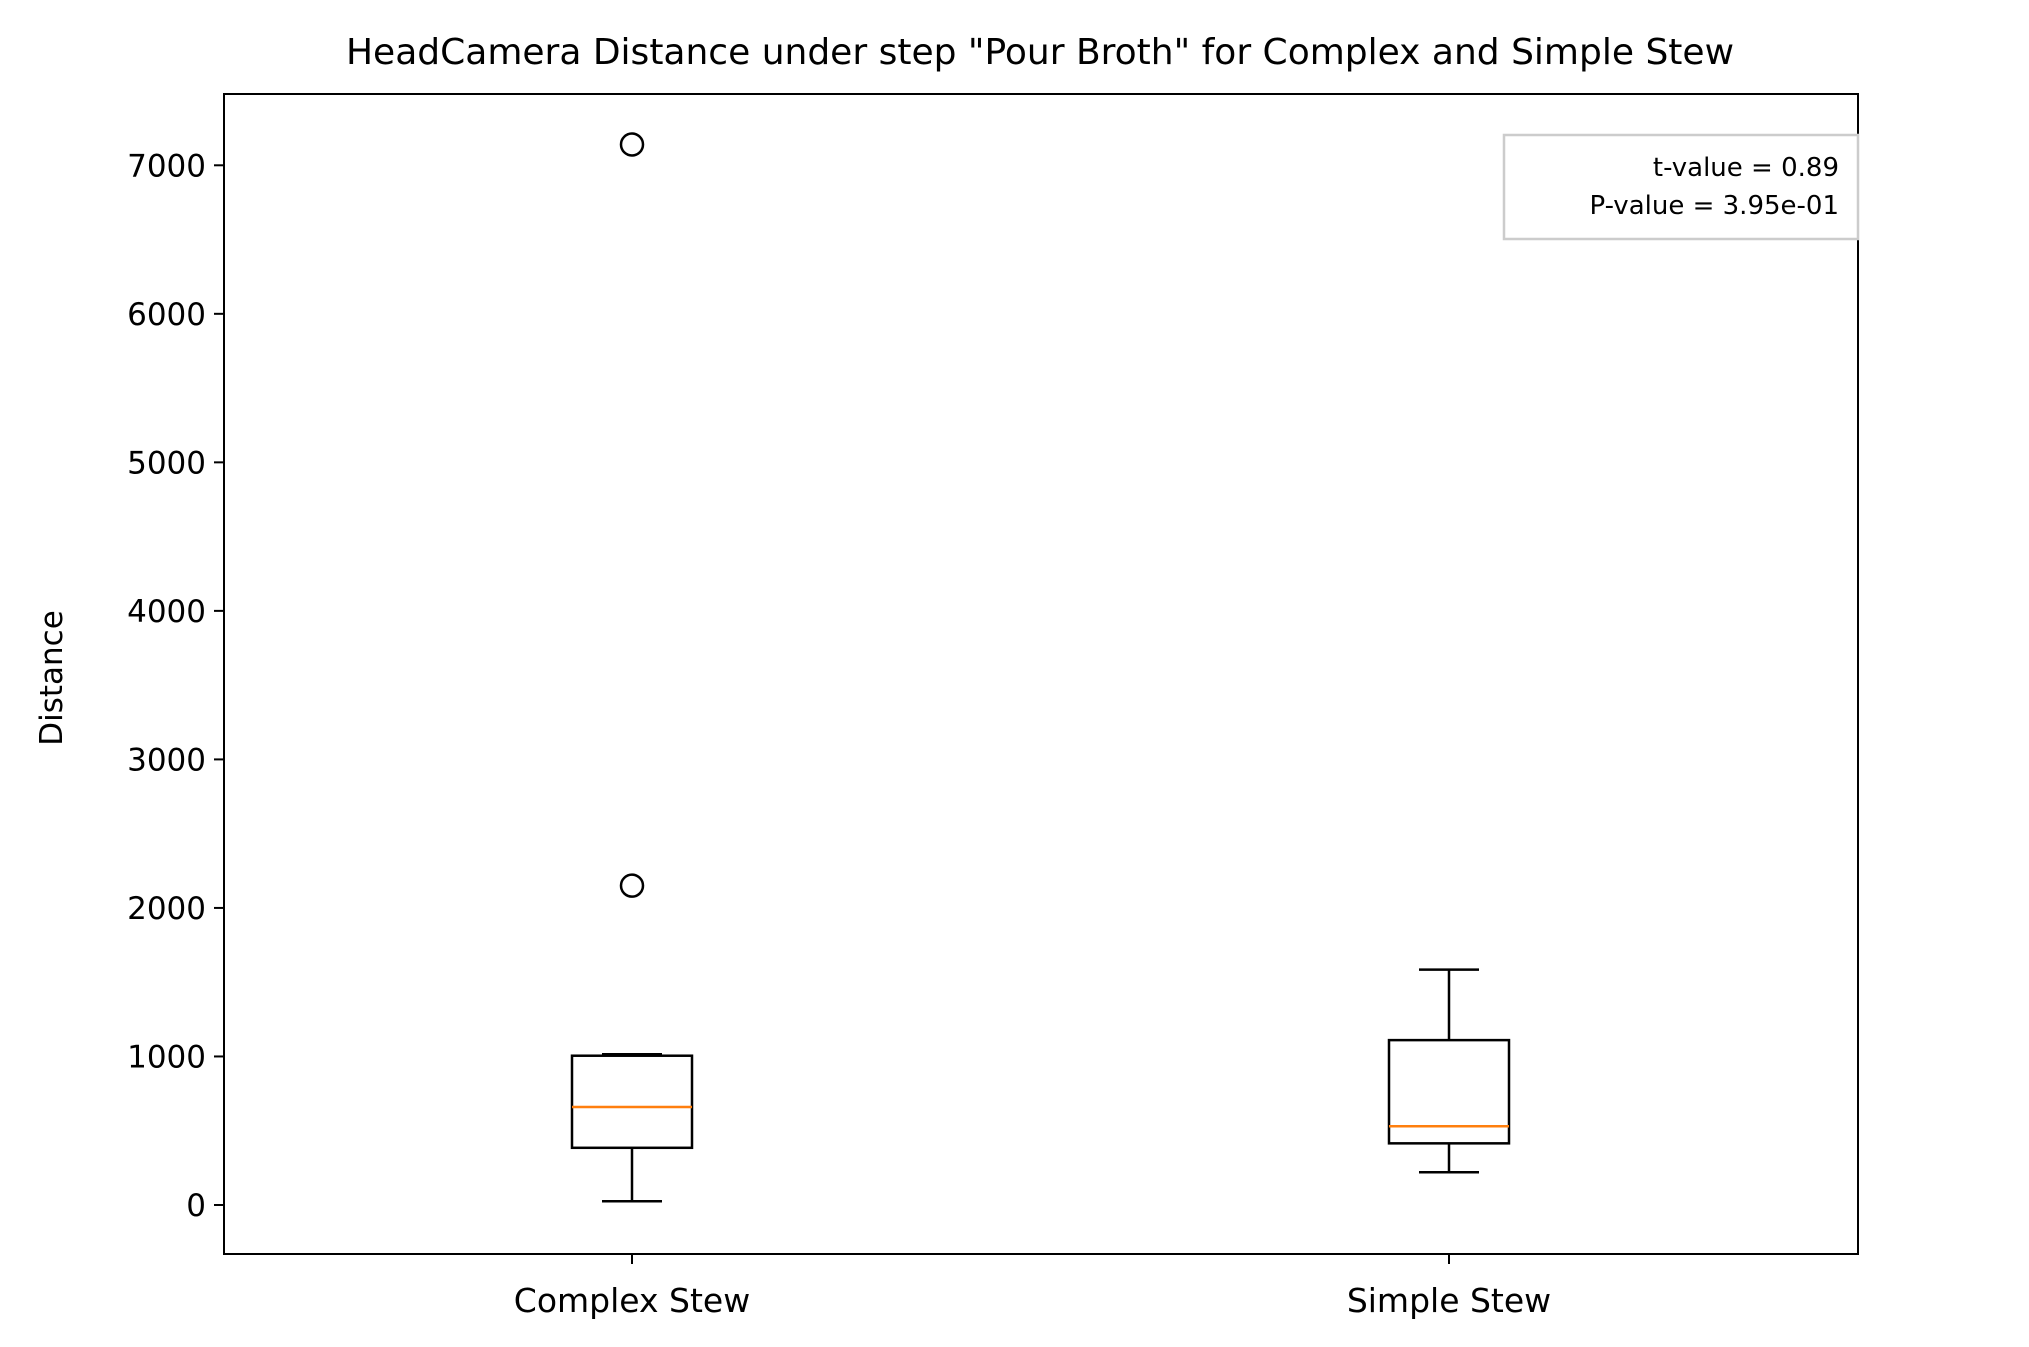  I want to click on y-axis-ticks: 0 1000 2000 3000 4000 5000 6000 7000, so click(175, 686).